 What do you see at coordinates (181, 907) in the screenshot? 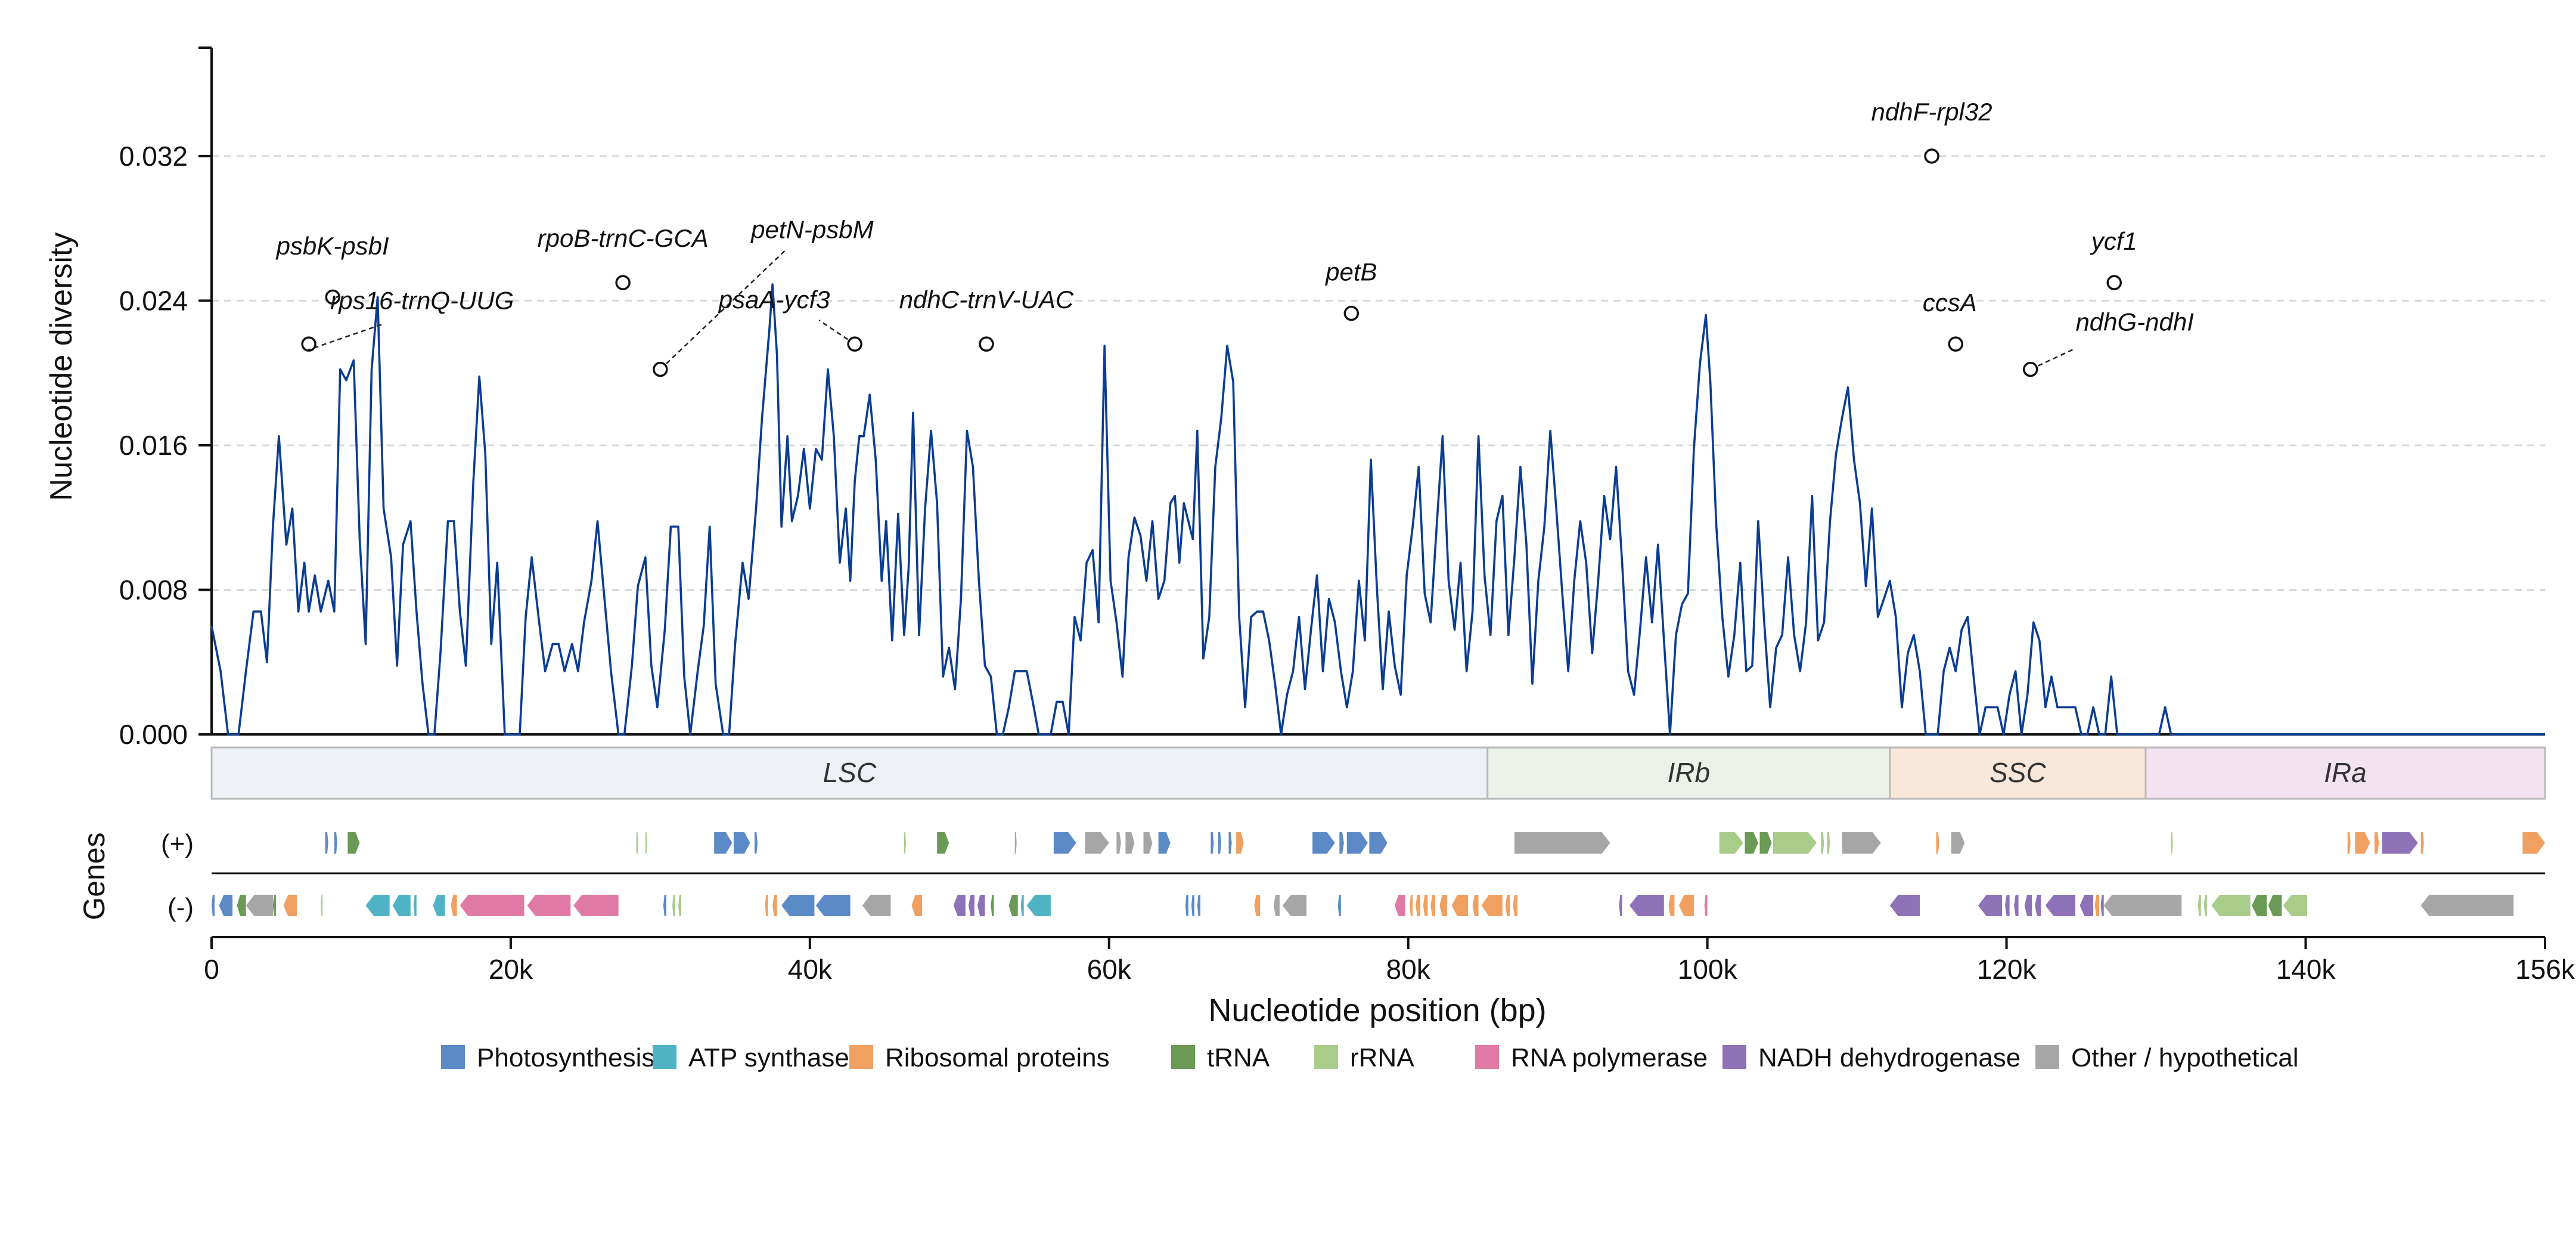
I see `minus-strand-label: (-)` at bounding box center [181, 907].